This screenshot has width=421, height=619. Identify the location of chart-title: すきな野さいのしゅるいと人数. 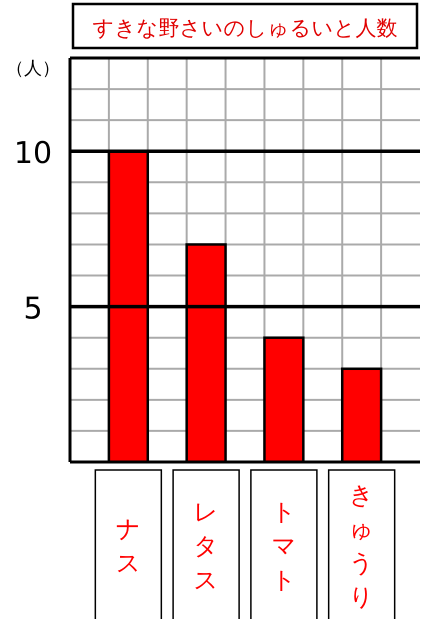
(245, 28).